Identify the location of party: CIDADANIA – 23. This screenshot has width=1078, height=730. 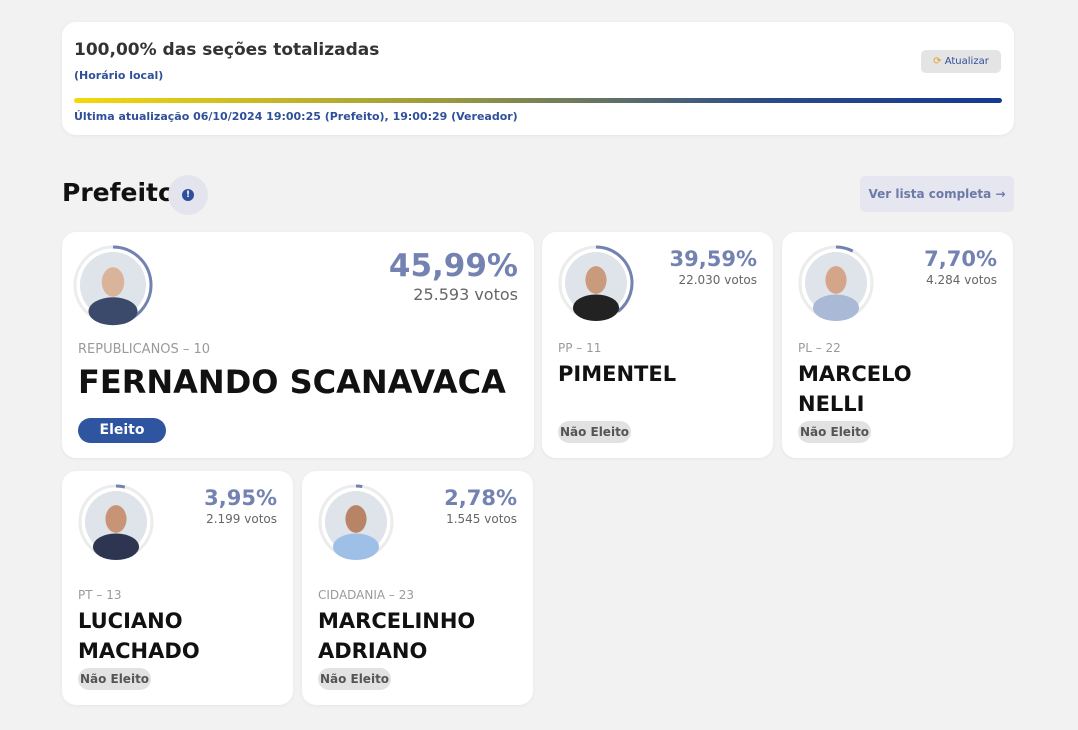
(366, 595).